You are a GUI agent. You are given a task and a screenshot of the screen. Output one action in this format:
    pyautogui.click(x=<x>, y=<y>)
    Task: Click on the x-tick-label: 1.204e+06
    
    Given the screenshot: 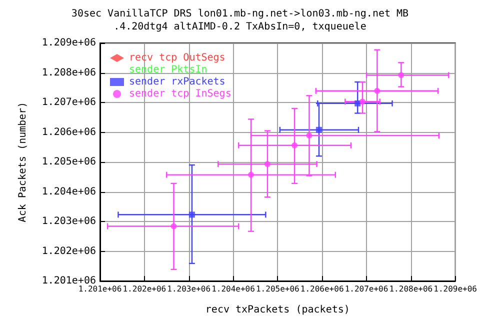 What is the action you would take?
    pyautogui.click(x=234, y=289)
    